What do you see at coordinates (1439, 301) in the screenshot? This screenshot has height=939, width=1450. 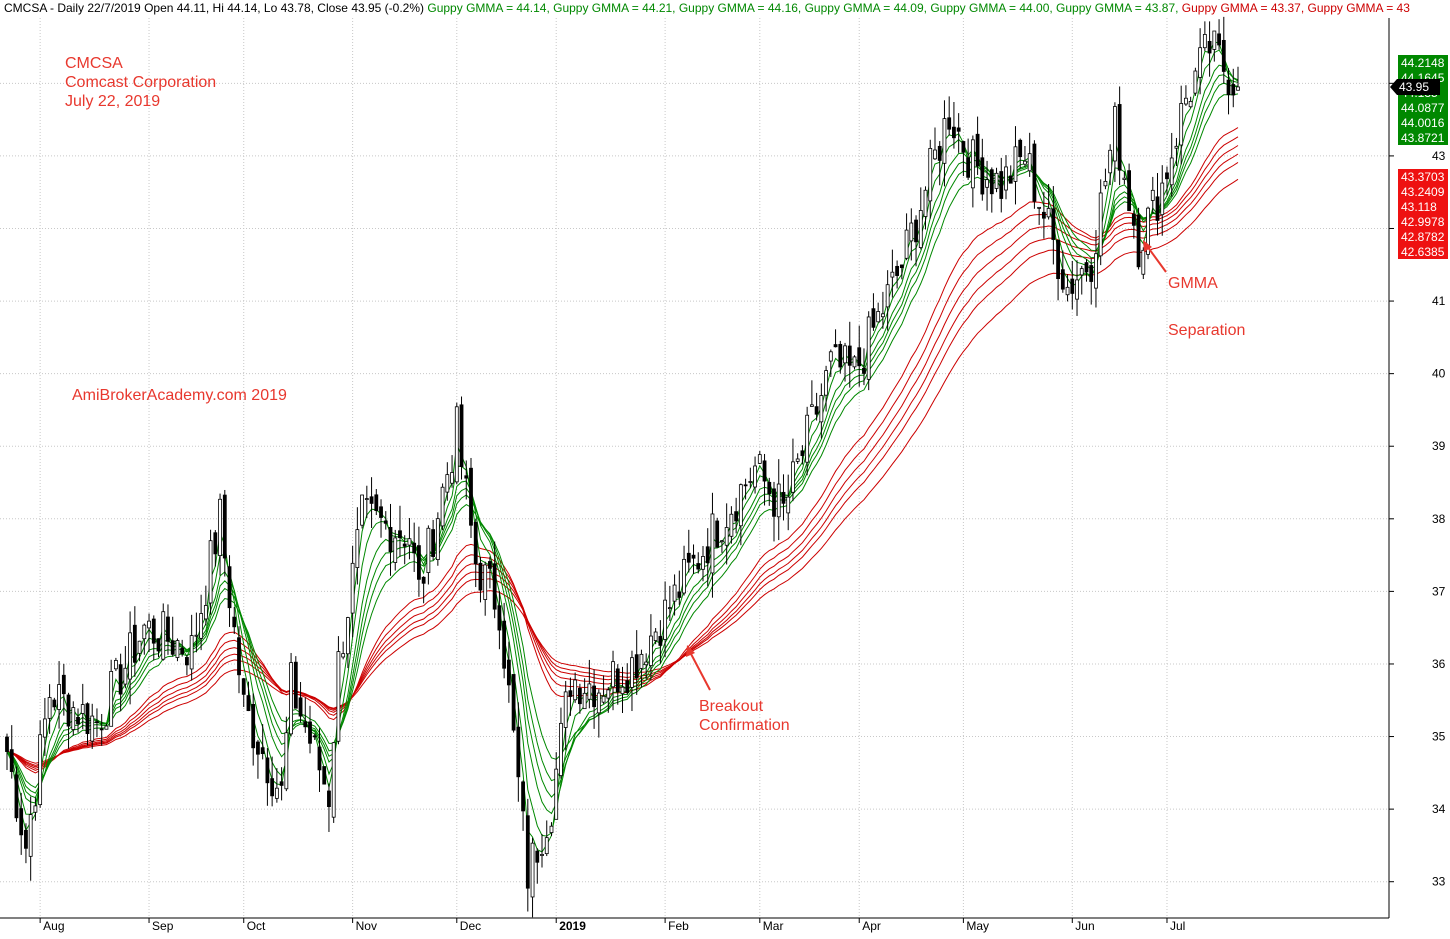 I see `y-tick-label-41: 41` at bounding box center [1439, 301].